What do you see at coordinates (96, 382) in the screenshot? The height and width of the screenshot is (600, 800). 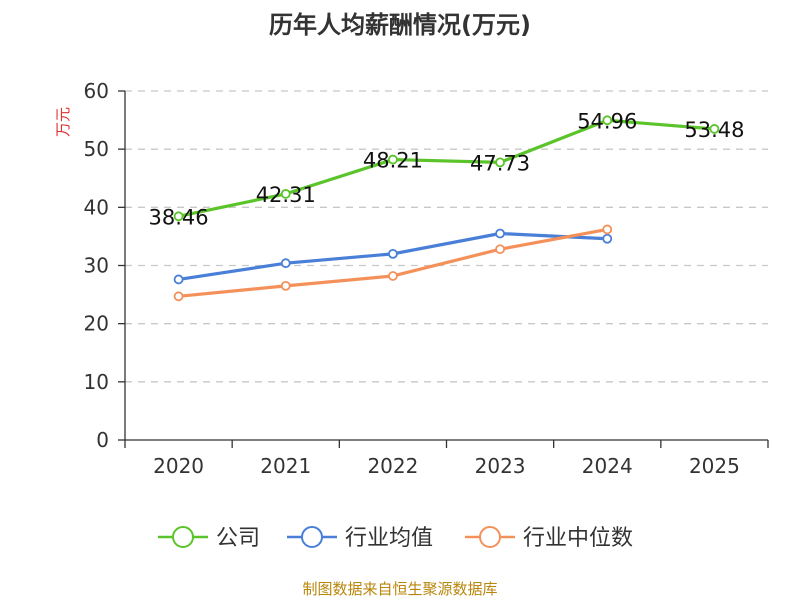 I see `y-tick-label: 10` at bounding box center [96, 382].